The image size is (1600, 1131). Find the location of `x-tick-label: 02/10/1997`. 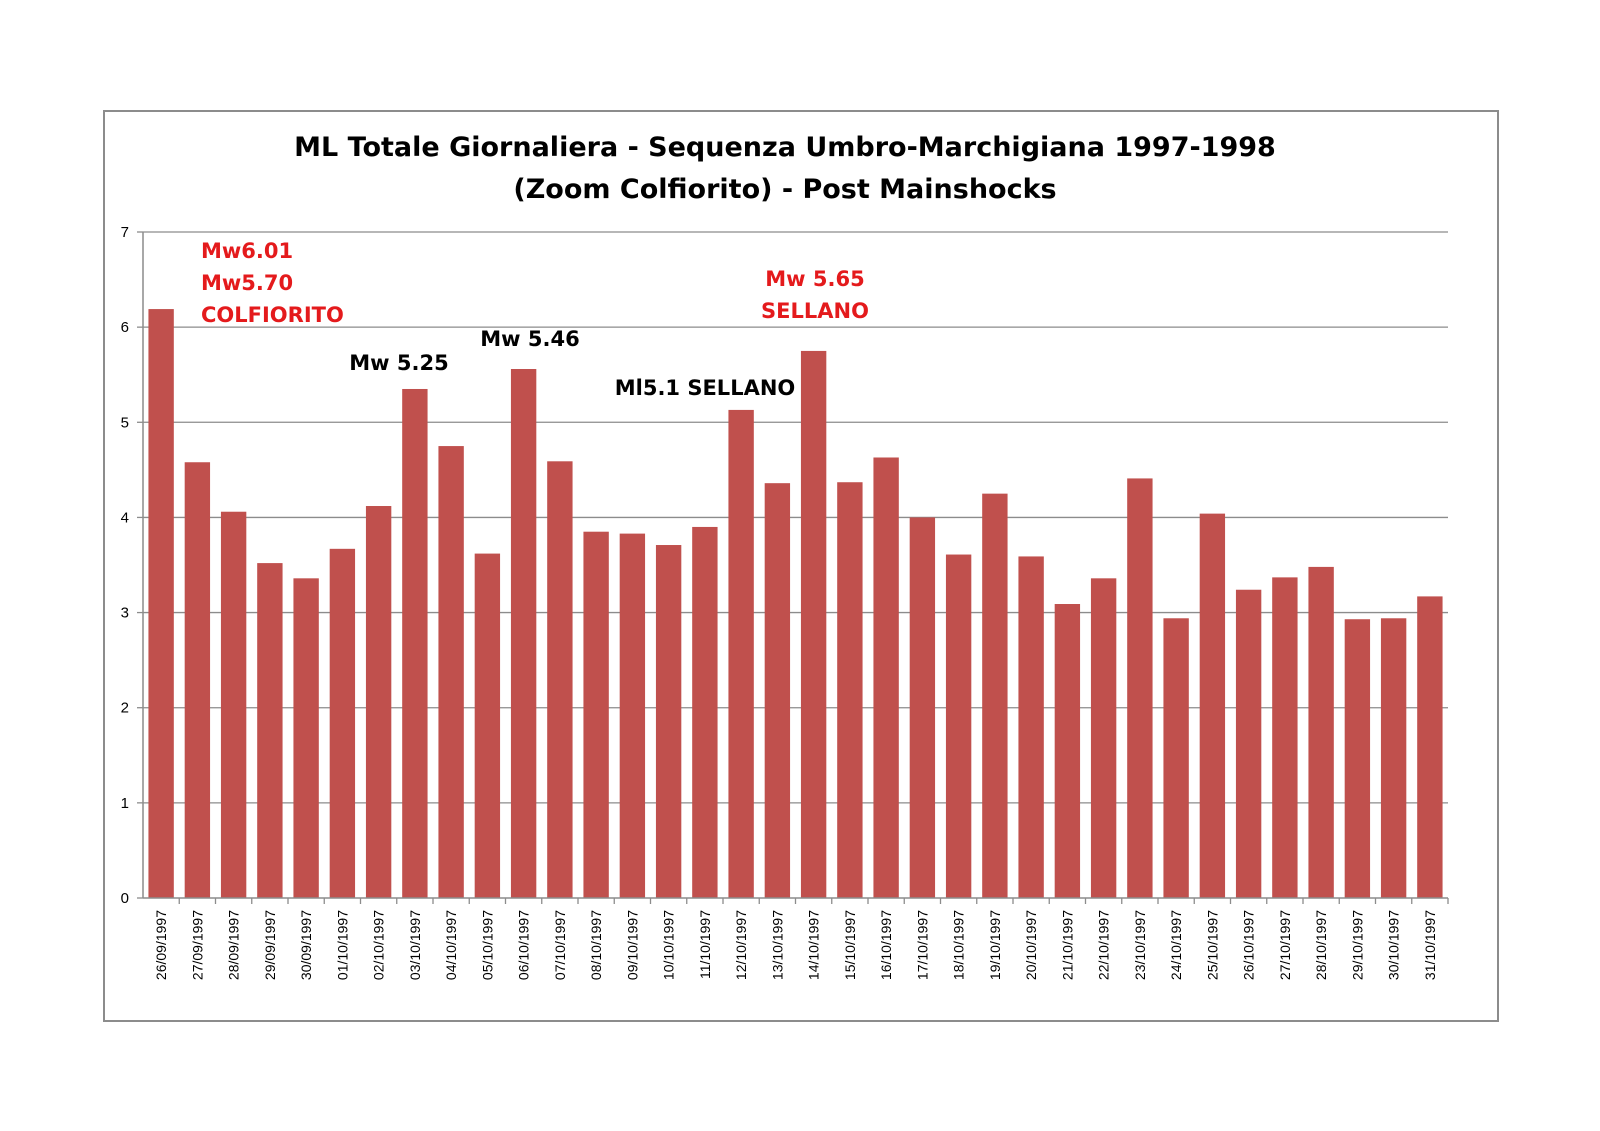

x-tick-label: 02/10/1997 is located at coordinates (379, 945).